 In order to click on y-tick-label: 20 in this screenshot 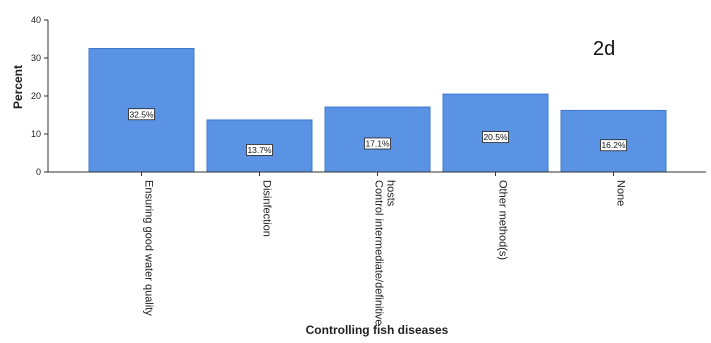, I will do `click(36, 96)`.